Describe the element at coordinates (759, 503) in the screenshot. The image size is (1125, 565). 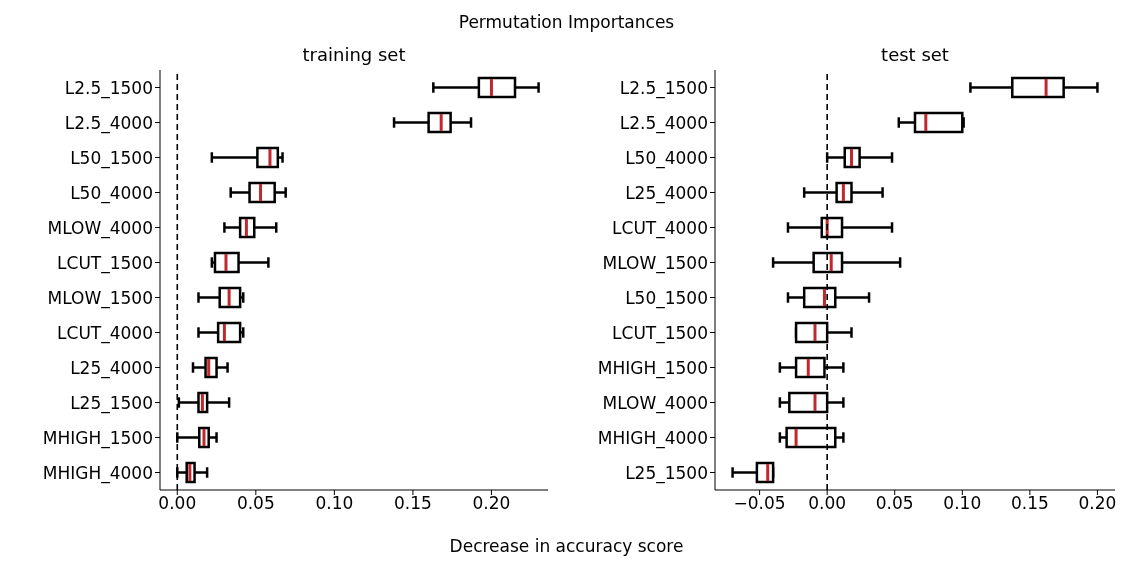
I see `x-tick-label: −0.05` at that location.